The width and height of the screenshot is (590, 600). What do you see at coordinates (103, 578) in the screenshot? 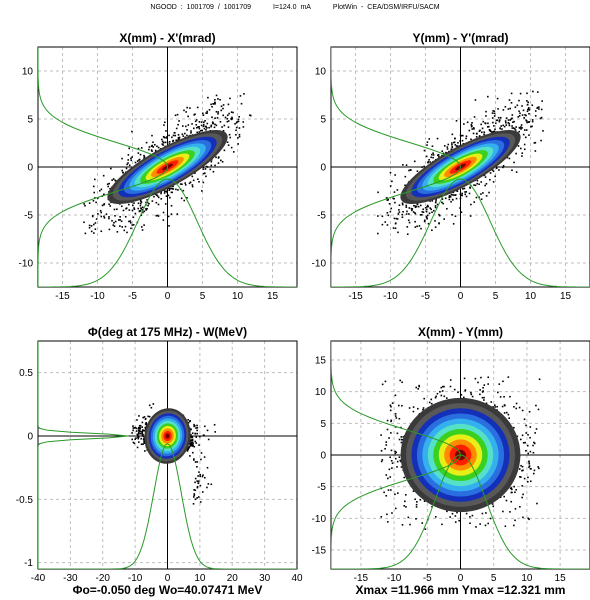
I see `x-tick-label: -20` at bounding box center [103, 578].